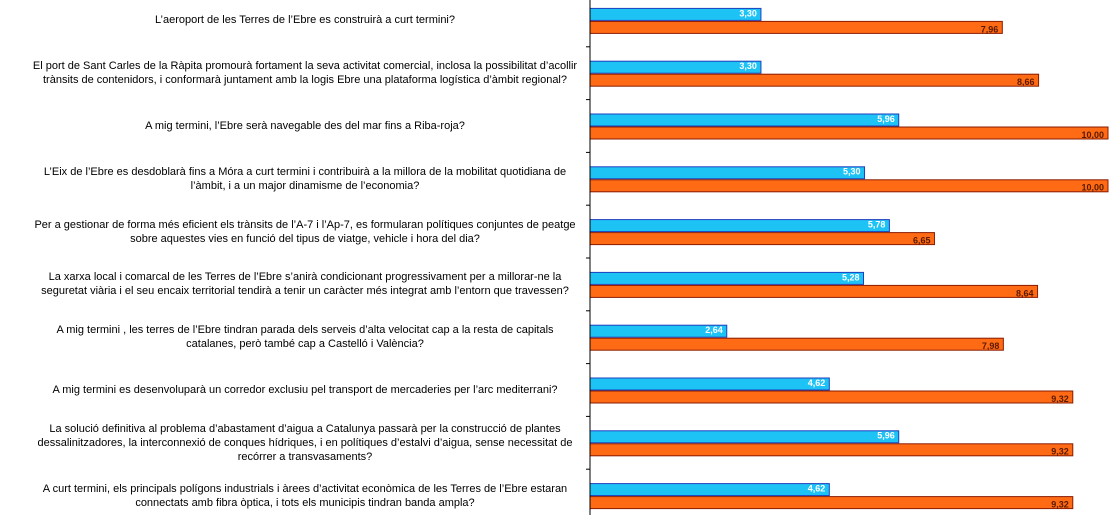  I want to click on value-label: 7,96, so click(990, 29).